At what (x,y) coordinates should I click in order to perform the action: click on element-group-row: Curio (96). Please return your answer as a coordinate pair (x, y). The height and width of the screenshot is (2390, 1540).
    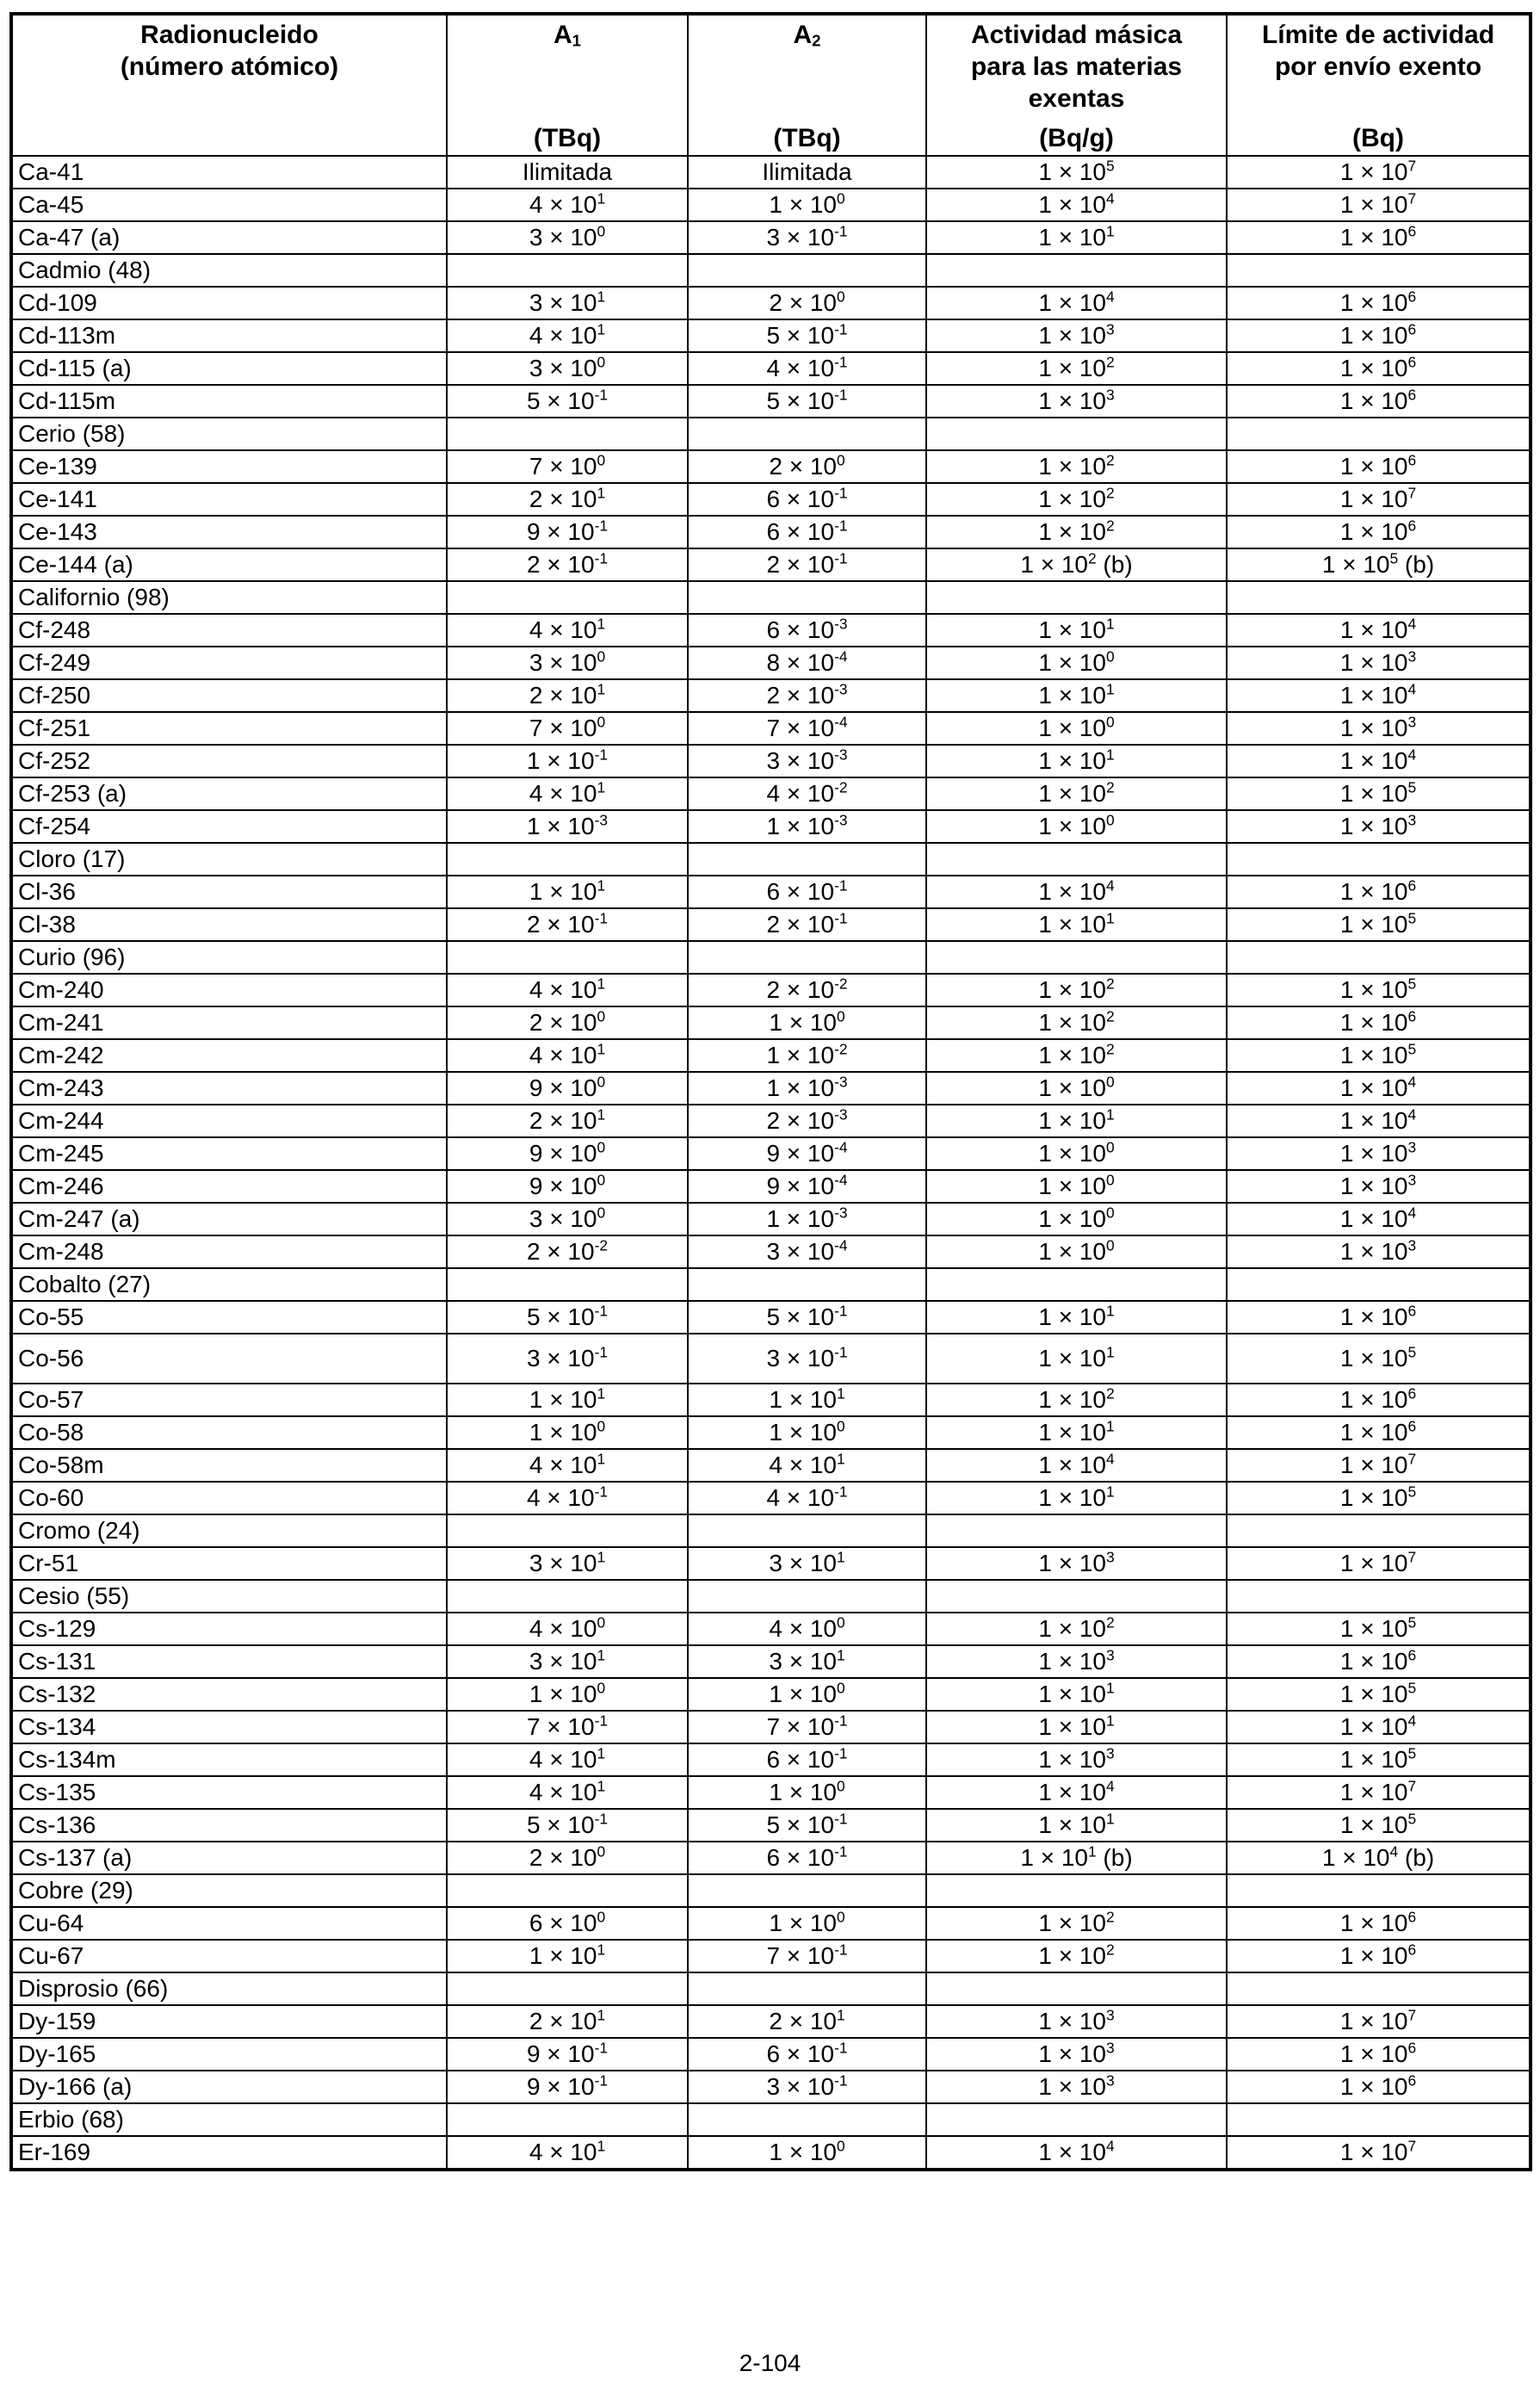
    Looking at the image, I should click on (770, 957).